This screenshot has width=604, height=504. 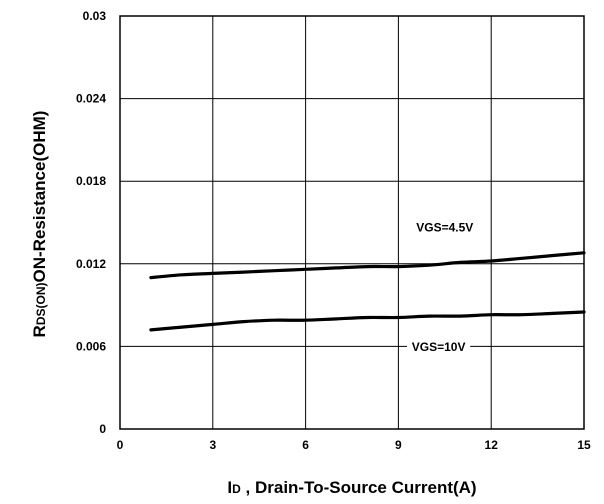 What do you see at coordinates (367, 321) in the screenshot?
I see `series-line-vgs-10v` at bounding box center [367, 321].